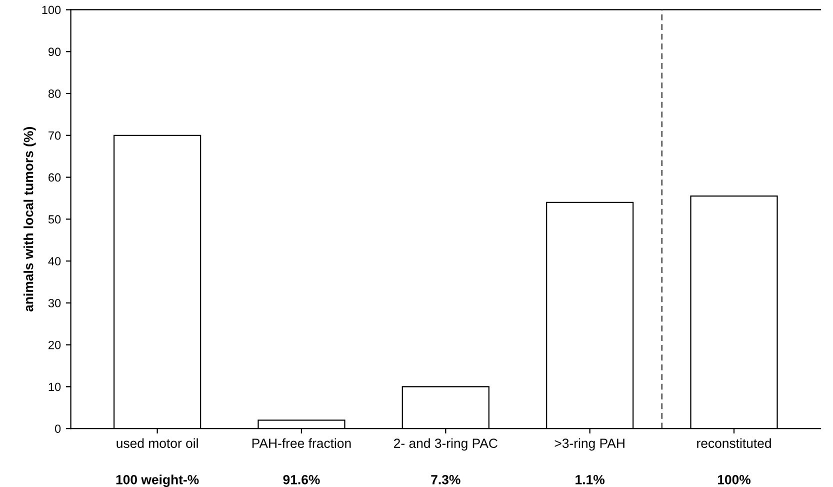 This screenshot has width=833, height=487. I want to click on y-tick-label: 50, so click(54, 219).